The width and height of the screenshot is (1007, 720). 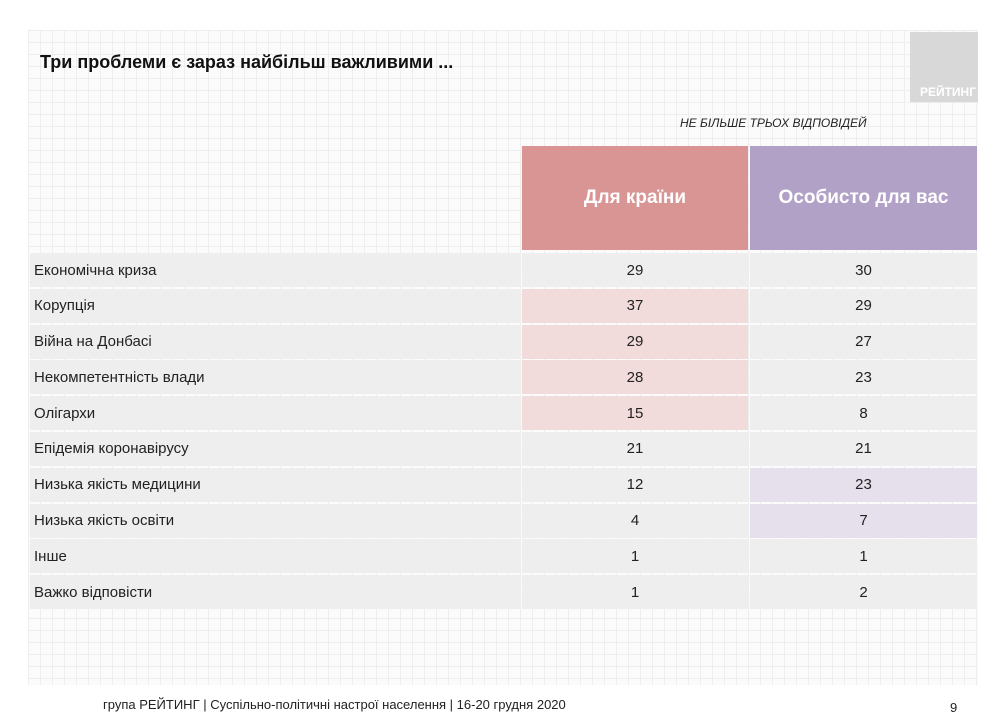 What do you see at coordinates (275, 270) in the screenshot?
I see `row-label: Економічна криза` at bounding box center [275, 270].